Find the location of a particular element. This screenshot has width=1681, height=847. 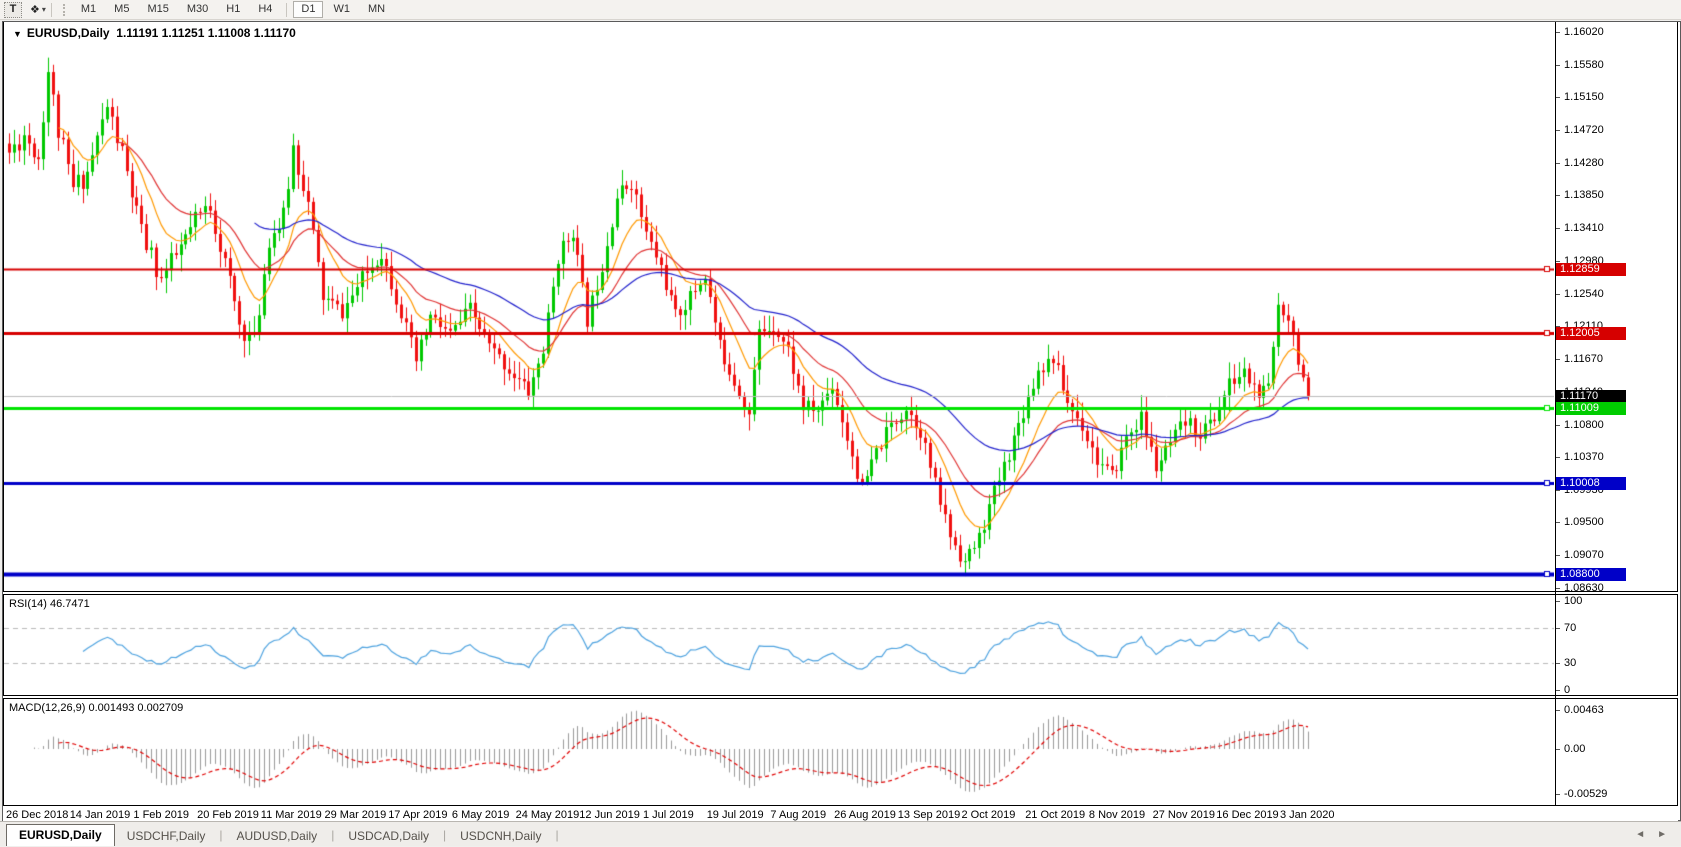

macd-panel: MACD(12,26,9) 0.001493 0.002709 is located at coordinates (840, 752).